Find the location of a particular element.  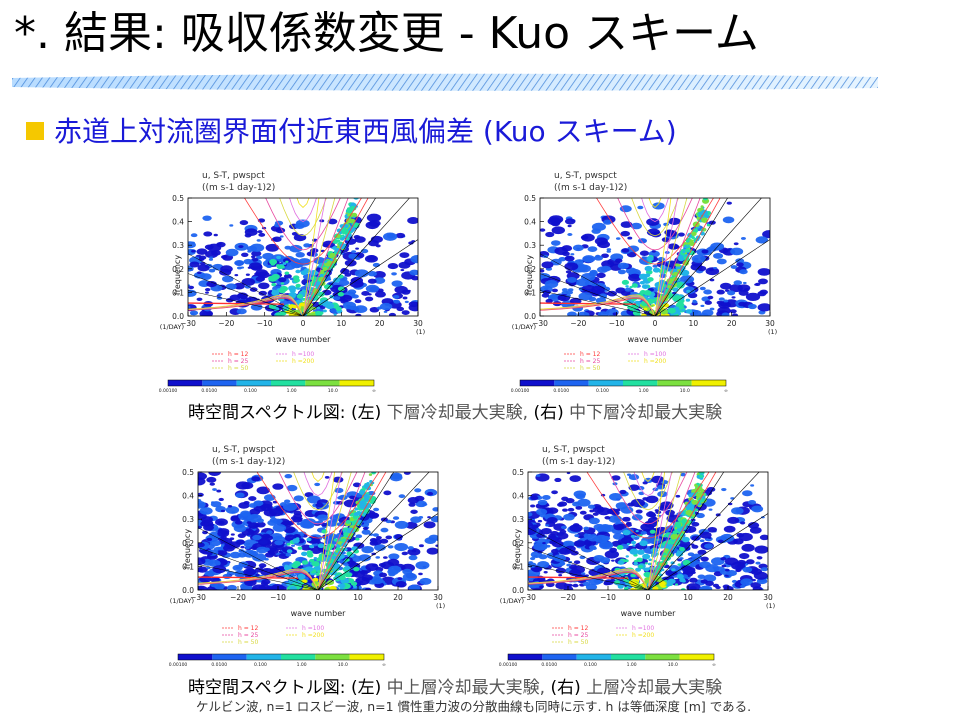

y-tick-label: 0.2 is located at coordinates (188, 543).